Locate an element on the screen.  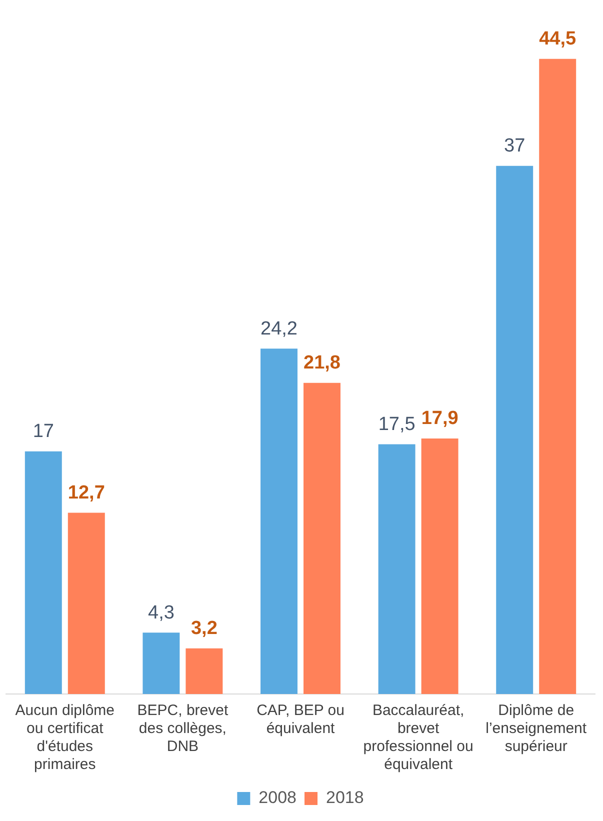
data-label: 37 is located at coordinates (515, 146).